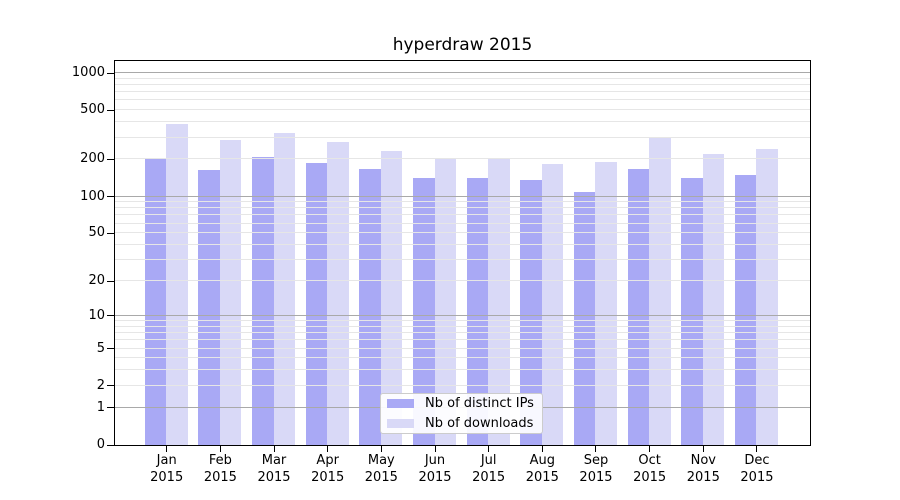 This screenshot has width=900, height=500. I want to click on y-tick-label: 50, so click(96, 233).